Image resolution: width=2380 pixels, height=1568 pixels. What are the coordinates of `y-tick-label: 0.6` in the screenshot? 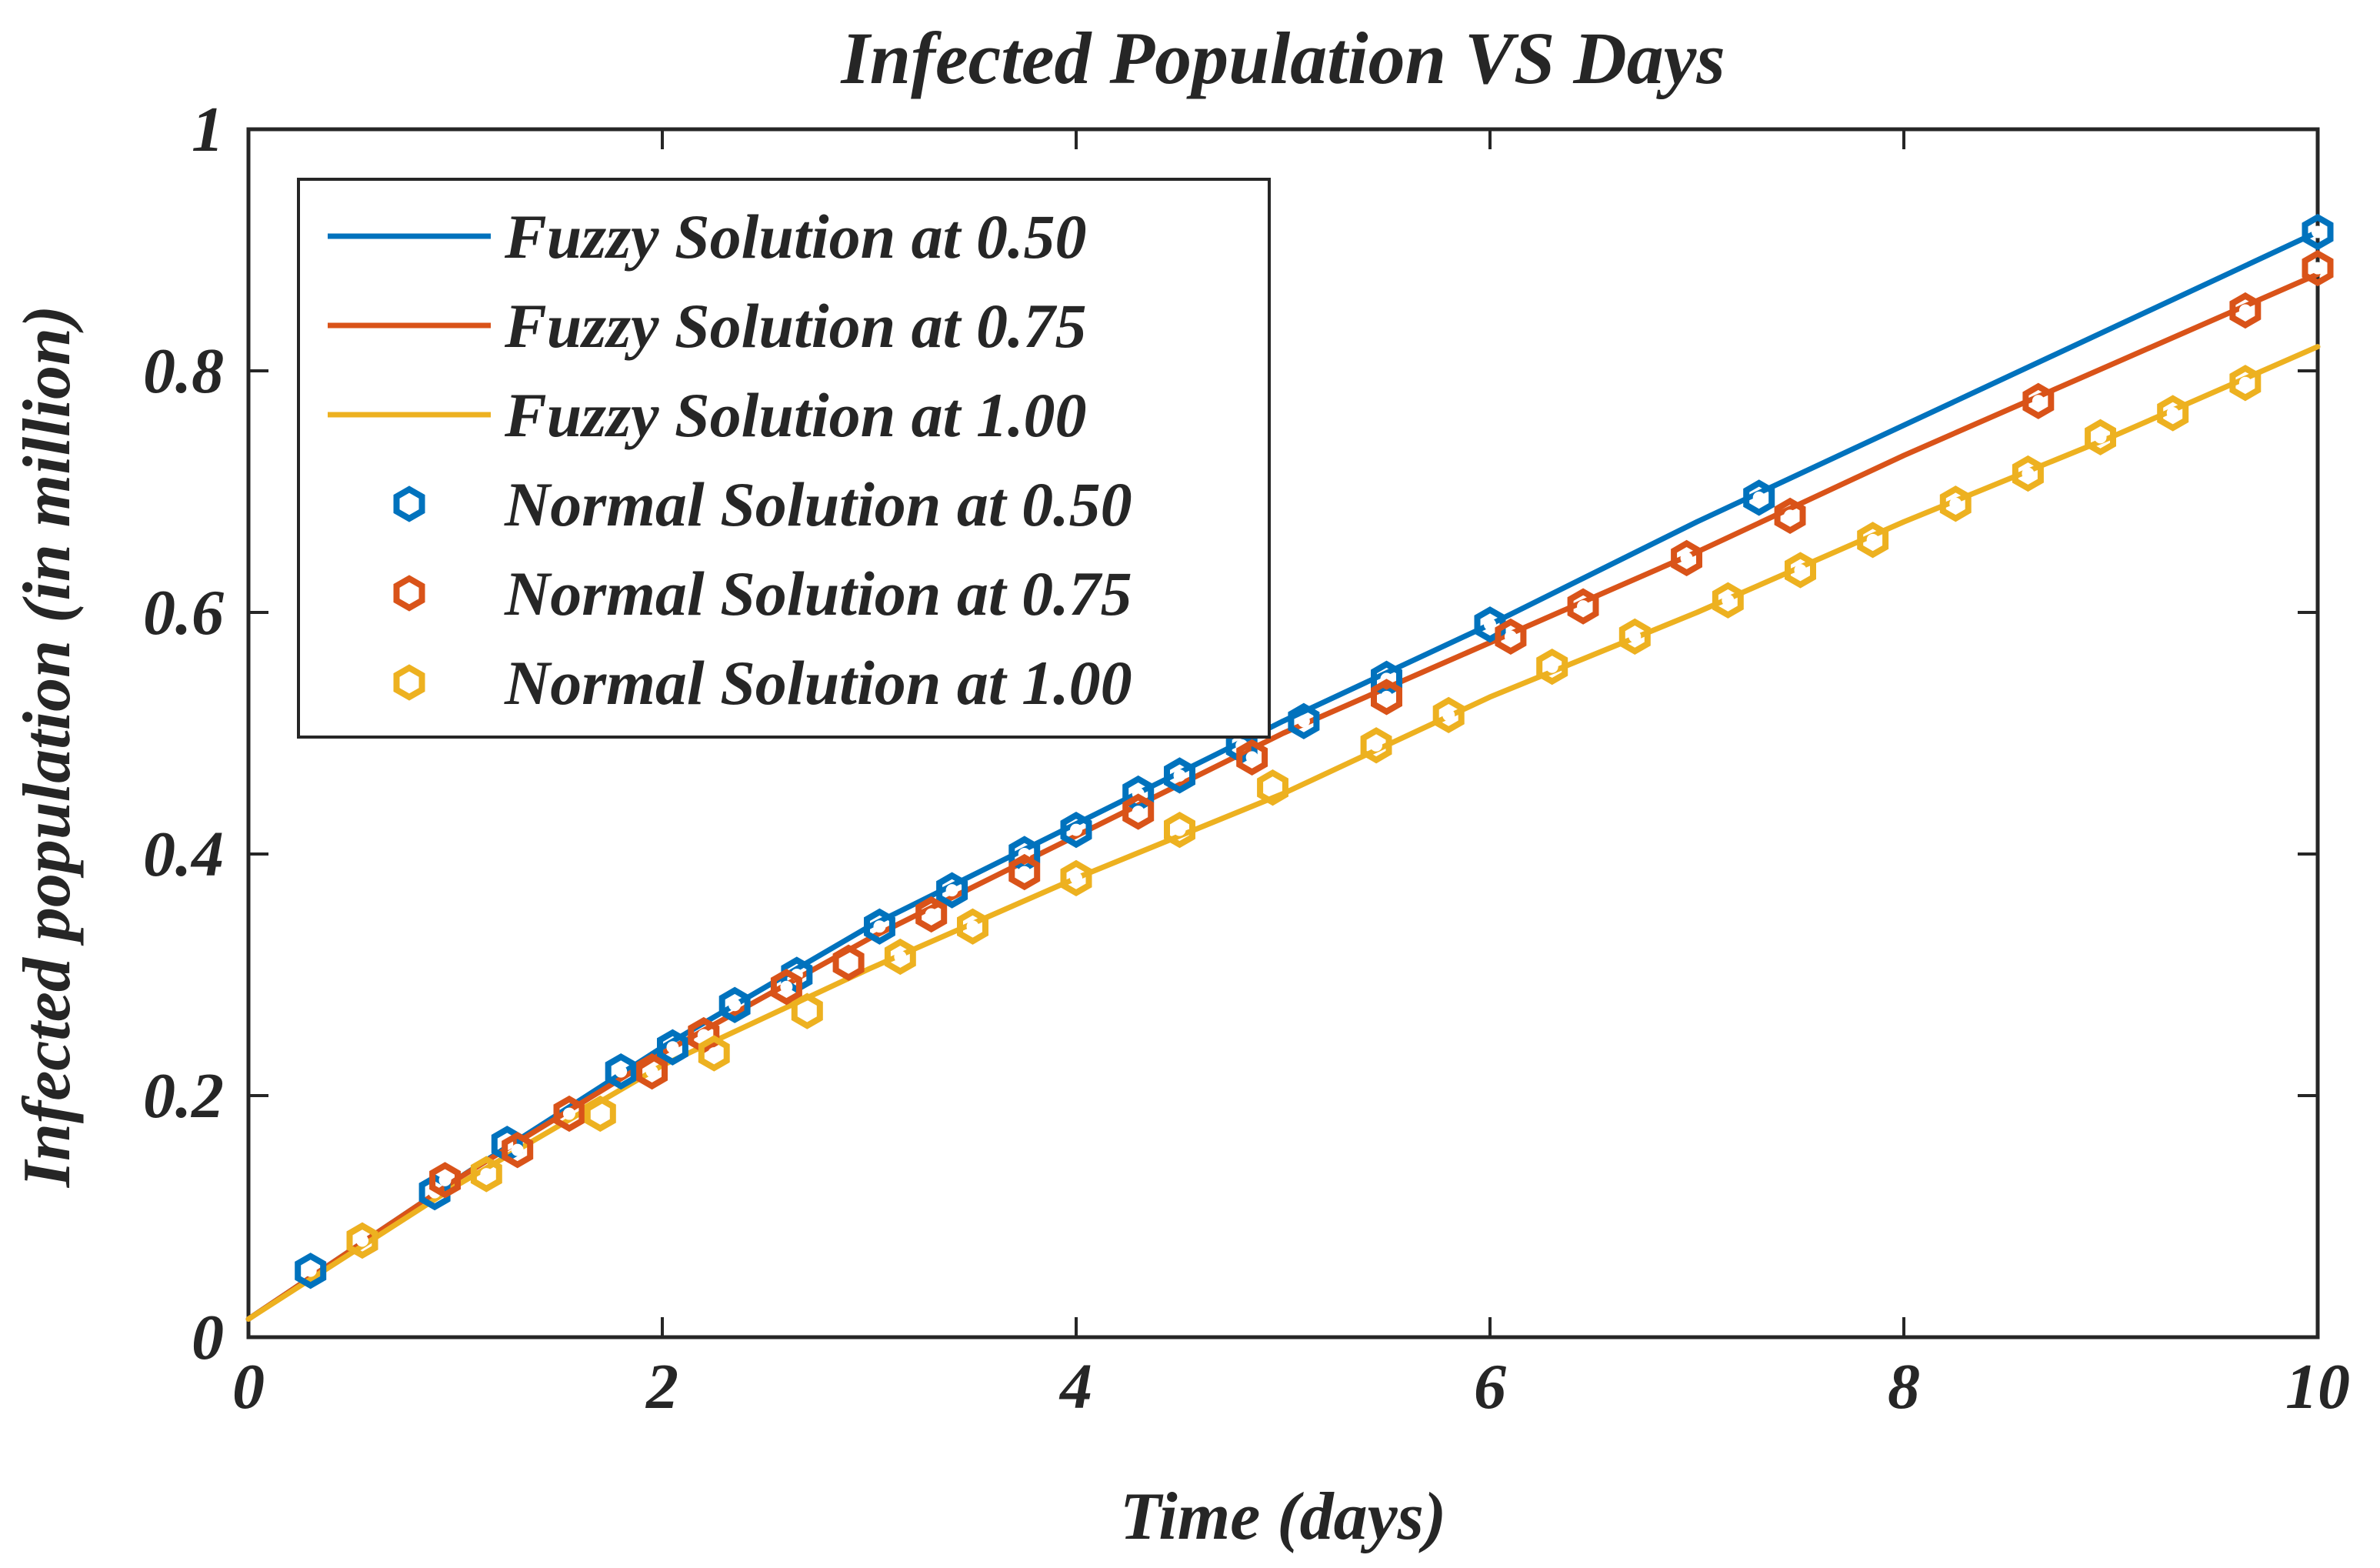 It's located at (184, 613).